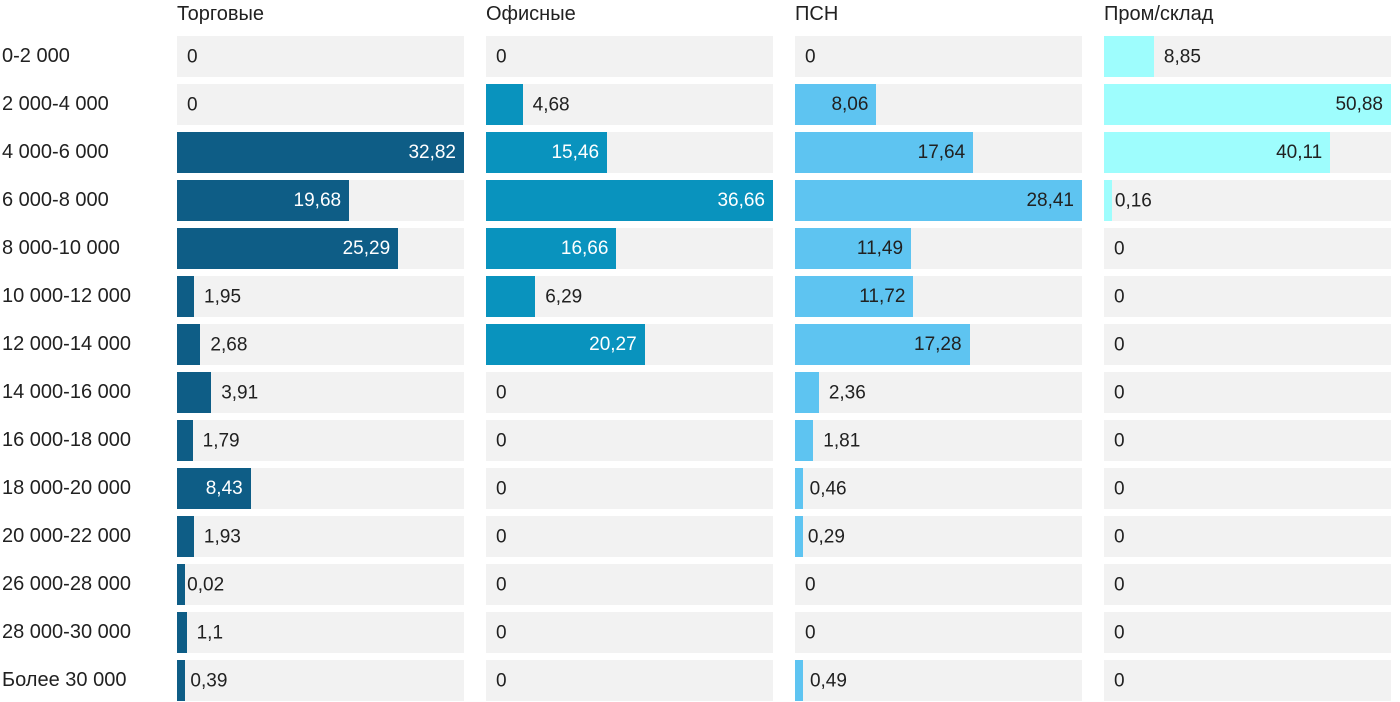 The image size is (1400, 702). What do you see at coordinates (366, 248) in the screenshot?
I see `value-label: 25,29` at bounding box center [366, 248].